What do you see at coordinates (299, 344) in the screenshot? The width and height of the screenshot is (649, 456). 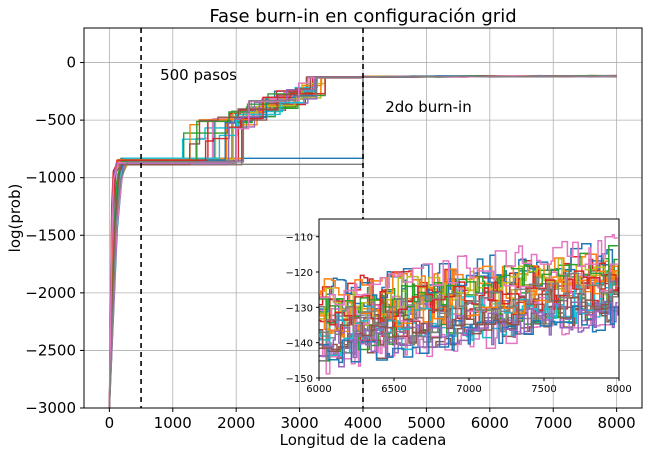 I see `inset-y-tick-label: −140` at bounding box center [299, 344].